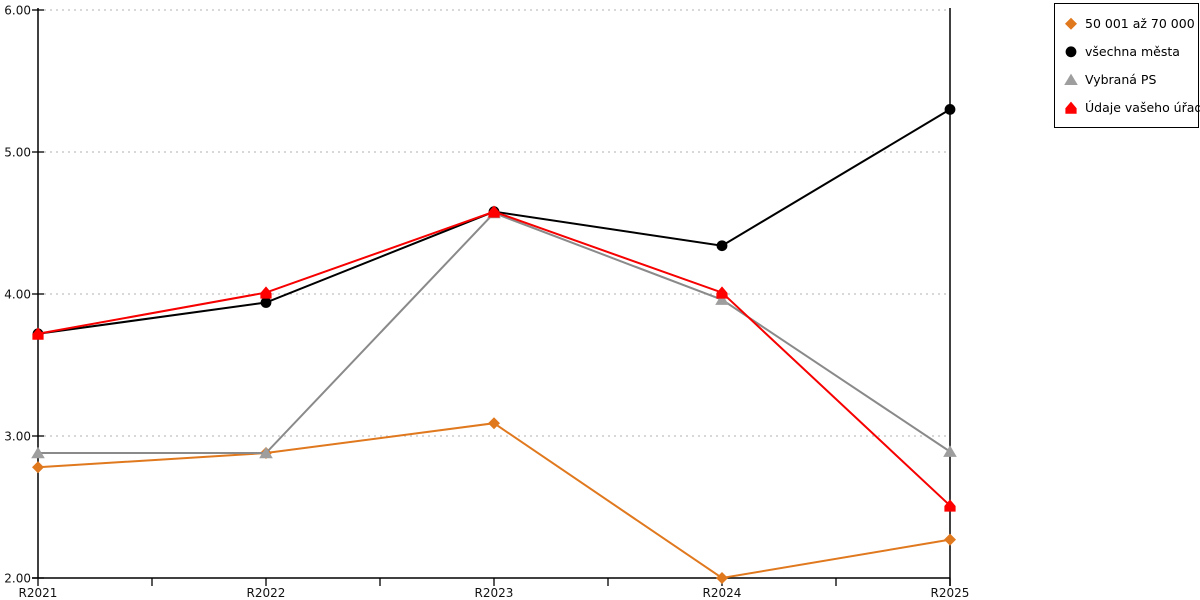  Describe the element at coordinates (722, 593) in the screenshot. I see `x-axis-label: R2024` at that location.